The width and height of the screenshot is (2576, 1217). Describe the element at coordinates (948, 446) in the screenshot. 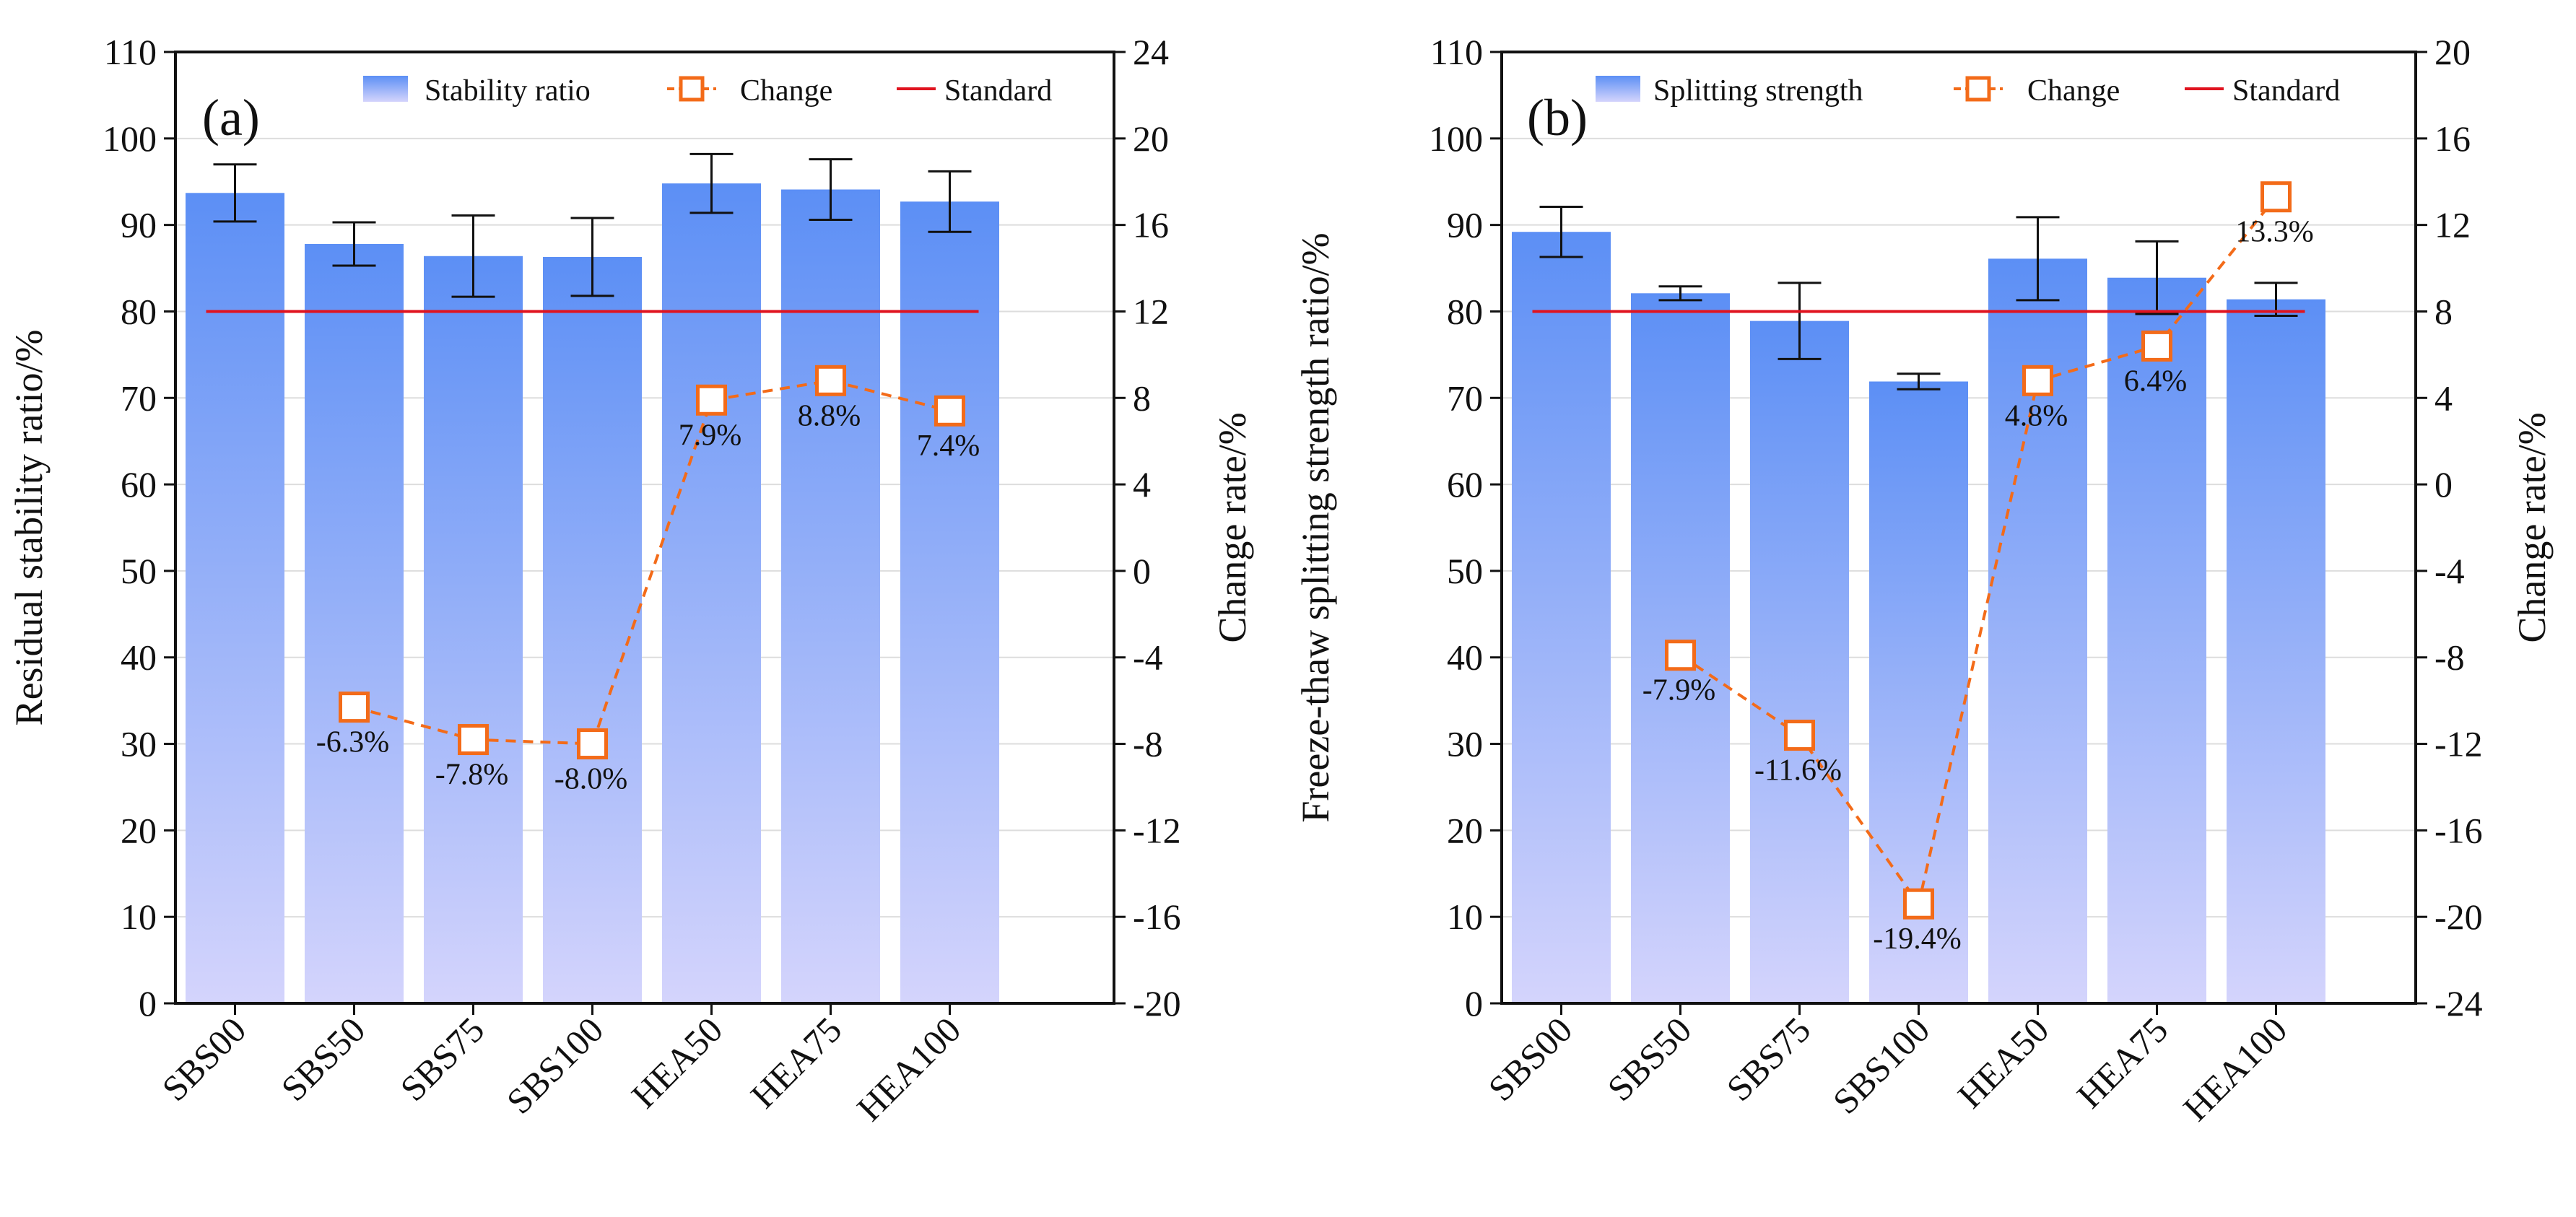

I see `change-data-label: 7.4%` at that location.